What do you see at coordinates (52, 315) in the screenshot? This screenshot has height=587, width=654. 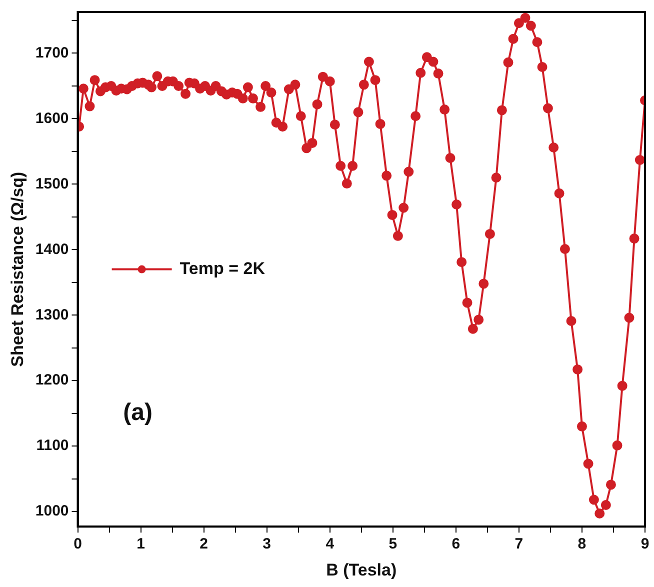 I see `y-tick-label: 1300` at bounding box center [52, 315].